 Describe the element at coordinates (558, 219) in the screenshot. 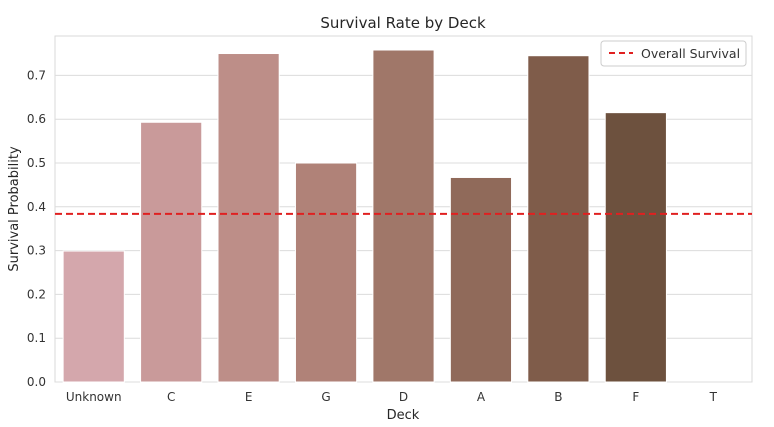

I see `bar-b` at that location.